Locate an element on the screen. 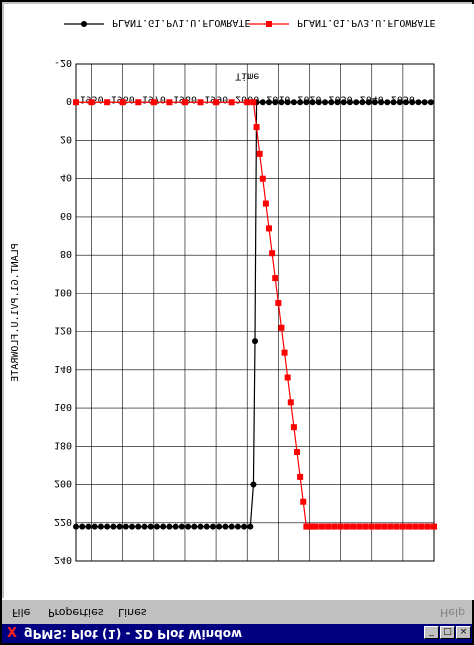  y-tick-label: 220 is located at coordinates (63, 521).